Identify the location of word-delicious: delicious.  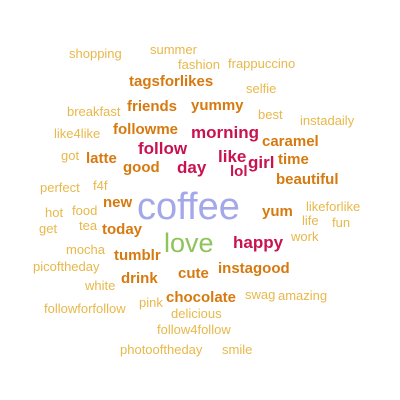
(196, 313).